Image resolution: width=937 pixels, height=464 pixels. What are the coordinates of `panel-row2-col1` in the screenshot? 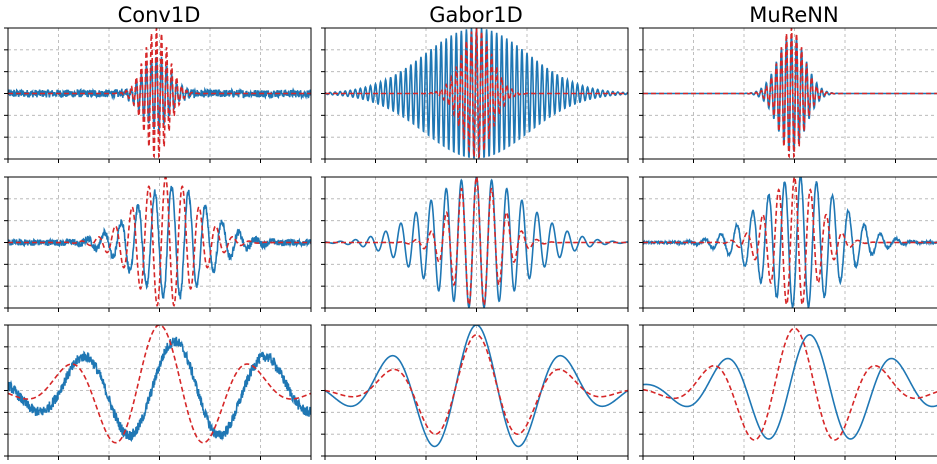 It's located at (157, 244).